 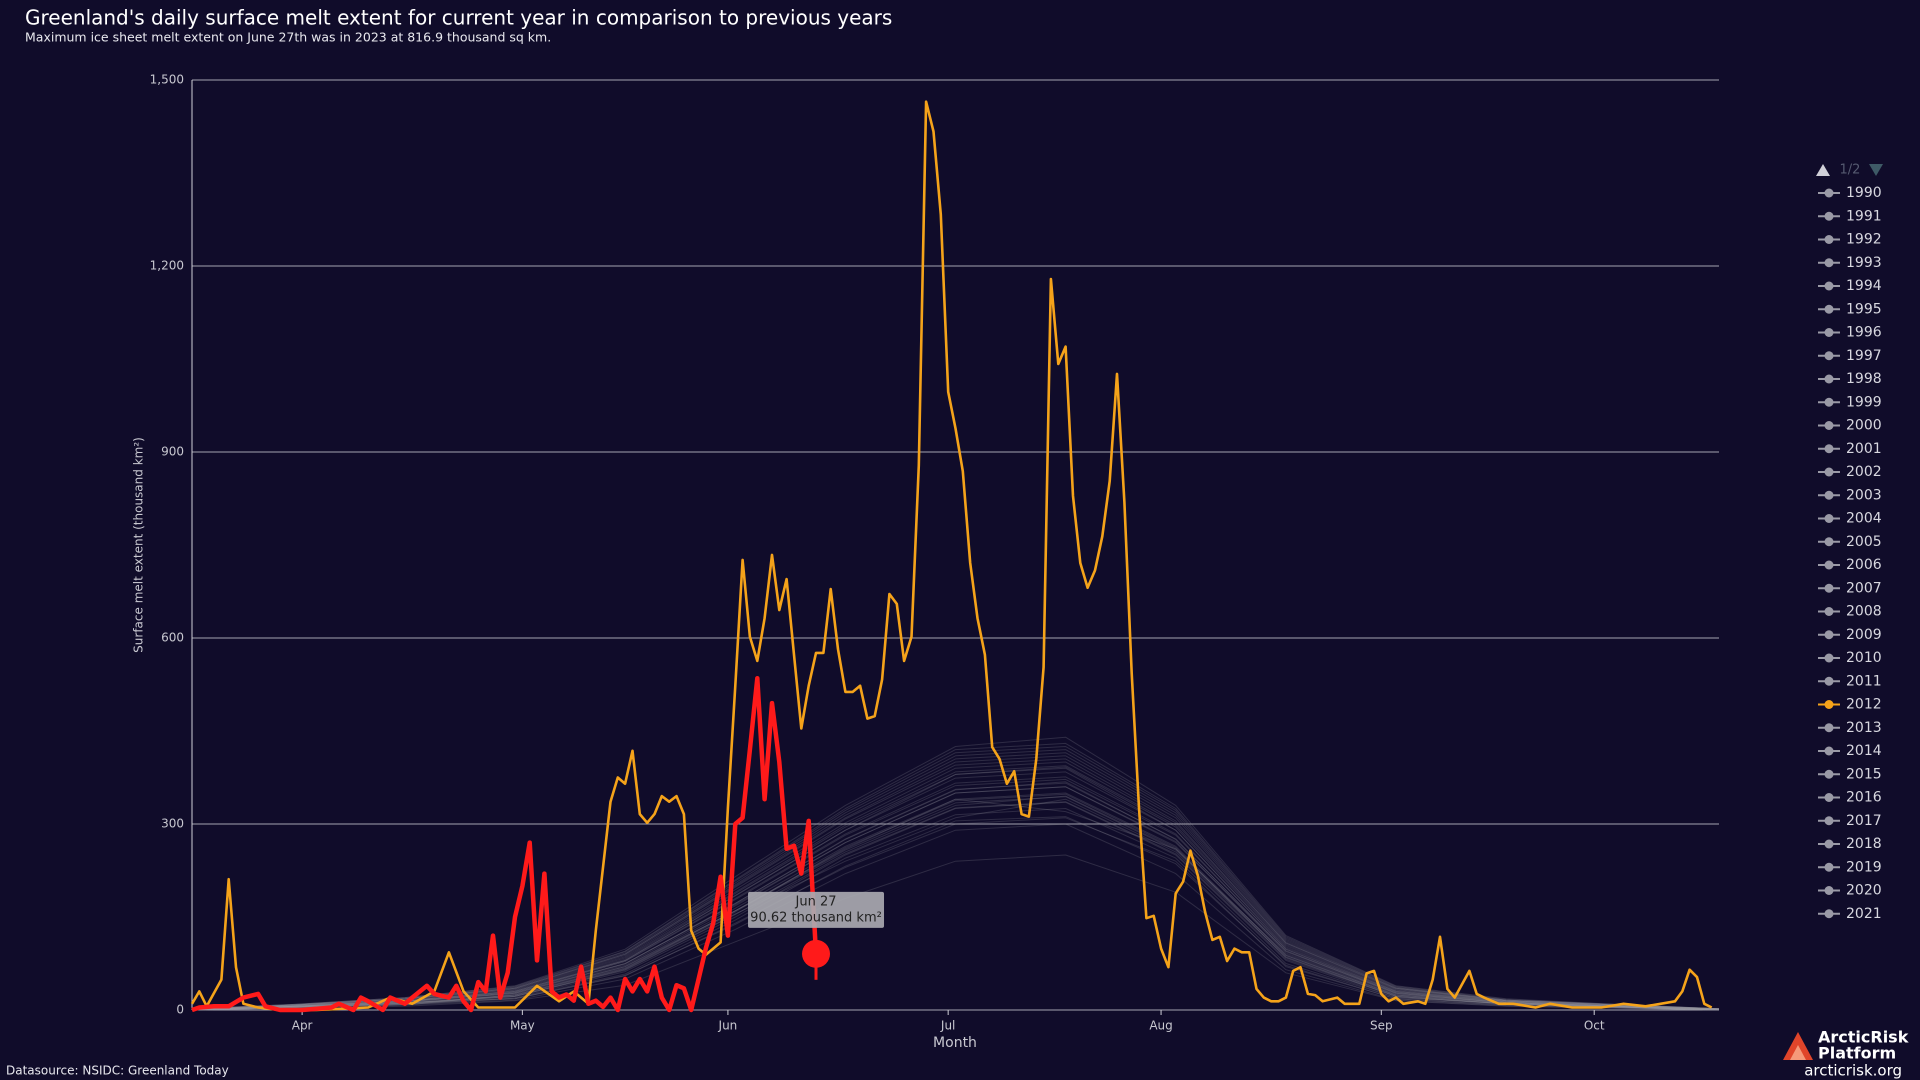 I want to click on x-tick-label: Jul, so click(x=947, y=1026).